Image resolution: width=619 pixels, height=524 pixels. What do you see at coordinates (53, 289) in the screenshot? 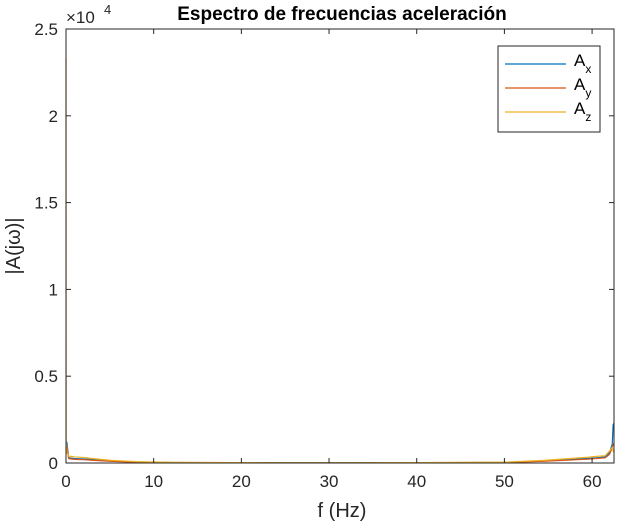
I see `y-tick-label: 1` at bounding box center [53, 289].